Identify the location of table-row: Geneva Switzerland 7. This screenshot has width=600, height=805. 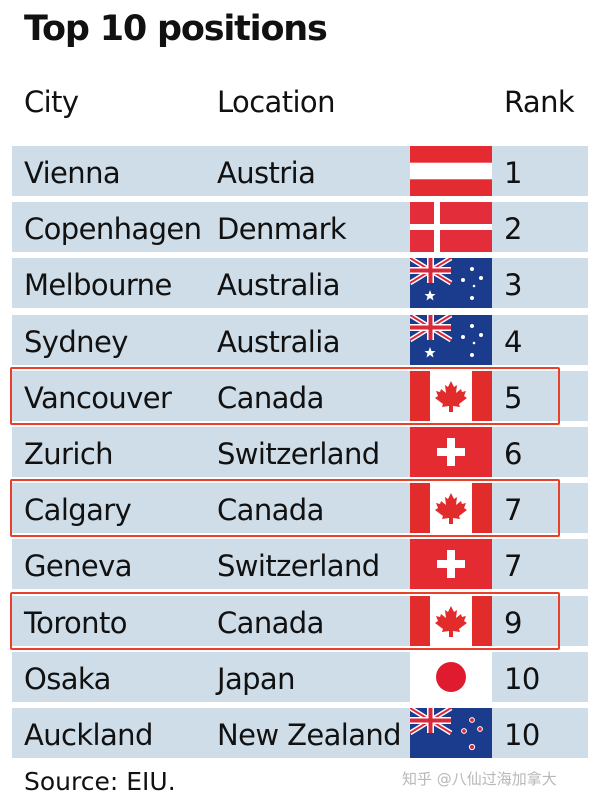
(300, 564).